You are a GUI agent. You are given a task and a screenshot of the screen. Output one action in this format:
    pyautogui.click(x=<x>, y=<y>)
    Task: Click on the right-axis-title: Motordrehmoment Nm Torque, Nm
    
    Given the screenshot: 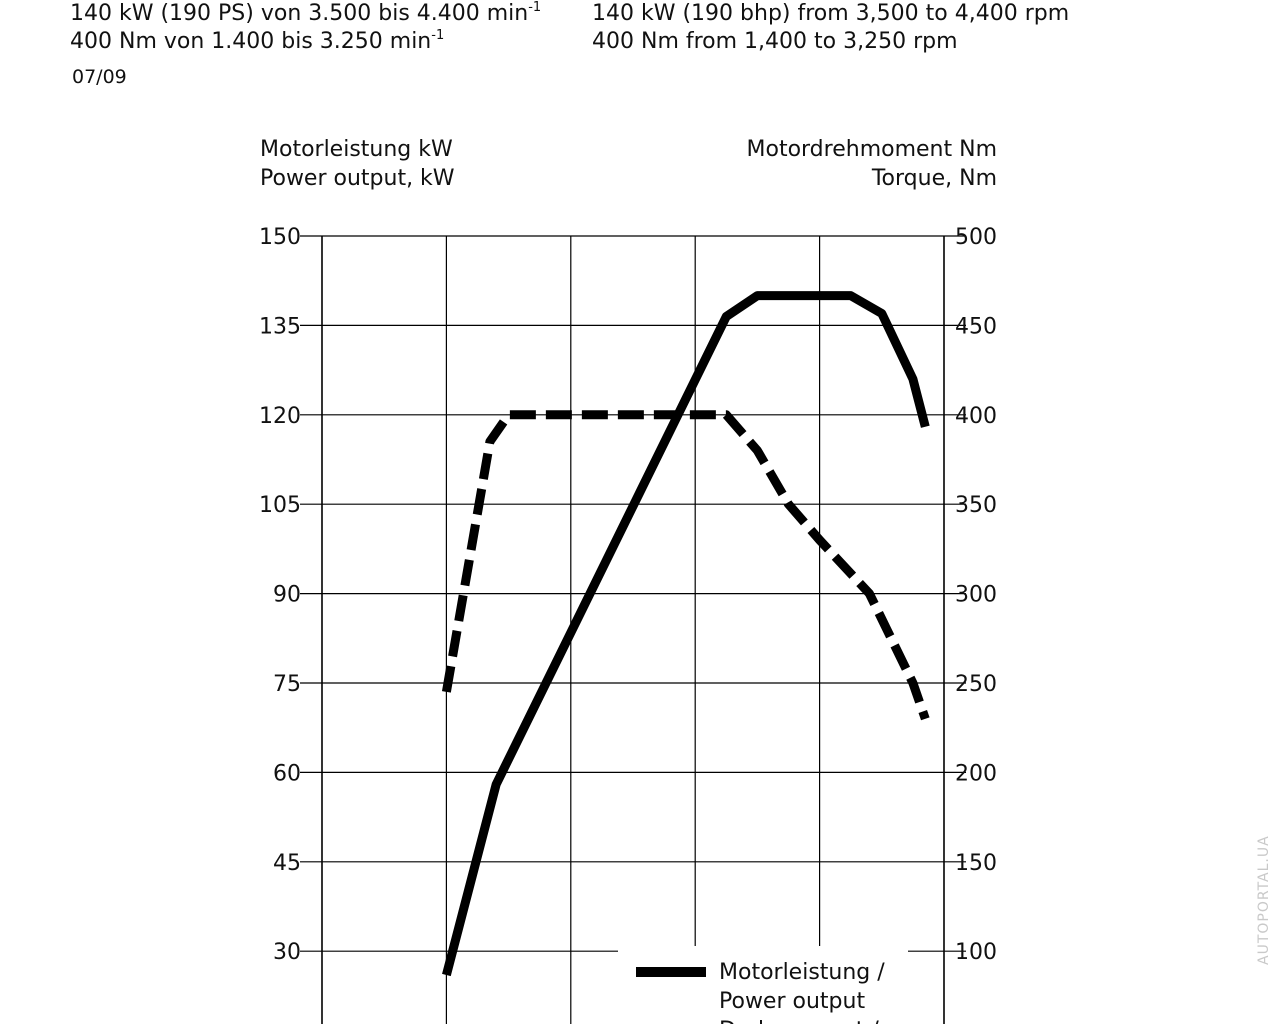 What is the action you would take?
    pyautogui.click(x=872, y=164)
    